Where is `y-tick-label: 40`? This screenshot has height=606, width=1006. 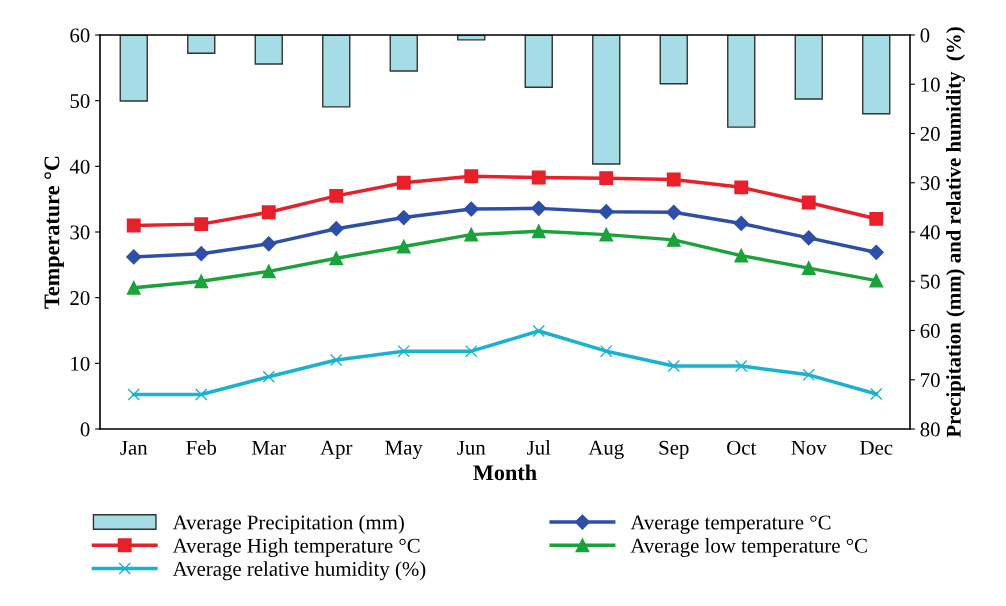 y-tick-label: 40 is located at coordinates (79, 166).